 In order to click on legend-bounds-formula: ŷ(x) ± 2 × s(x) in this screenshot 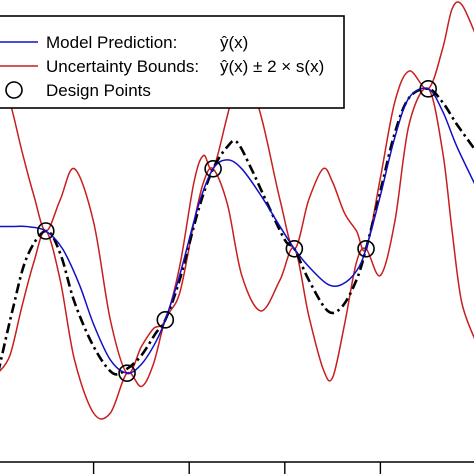, I will do `click(272, 66)`.